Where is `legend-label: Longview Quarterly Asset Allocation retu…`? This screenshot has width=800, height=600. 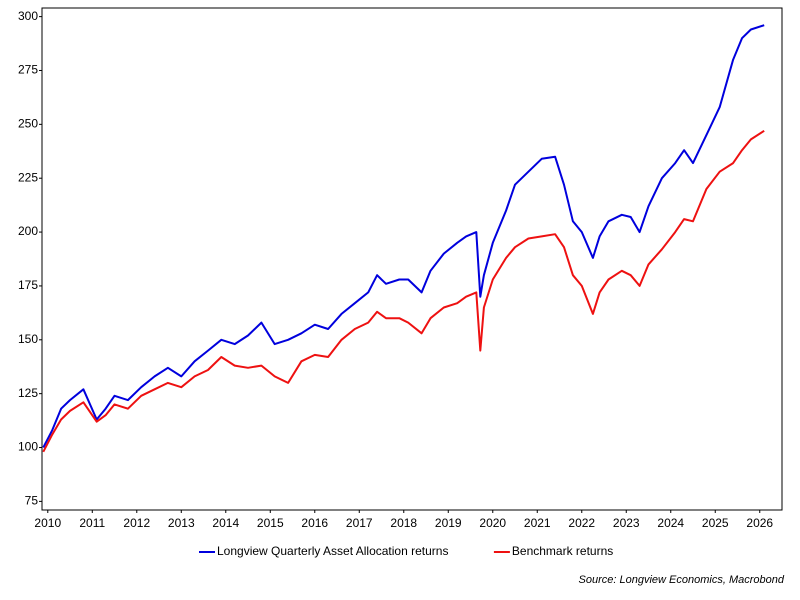 legend-label: Longview Quarterly Asset Allocation retu… is located at coordinates (332, 551).